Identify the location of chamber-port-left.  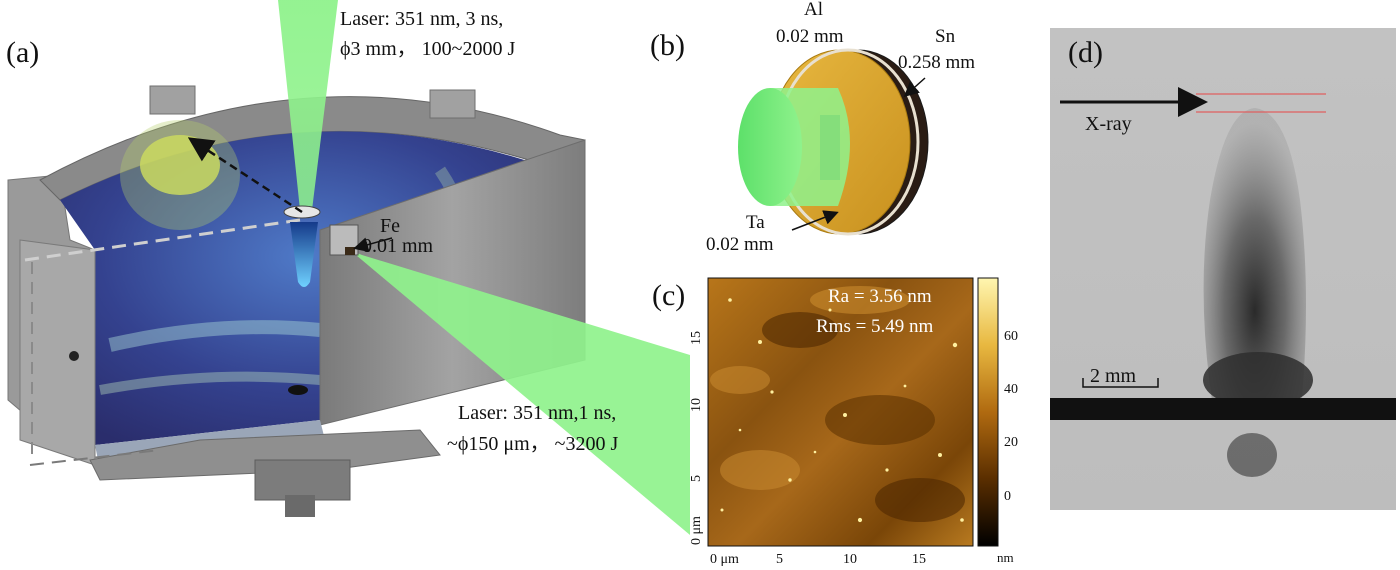
(74, 356).